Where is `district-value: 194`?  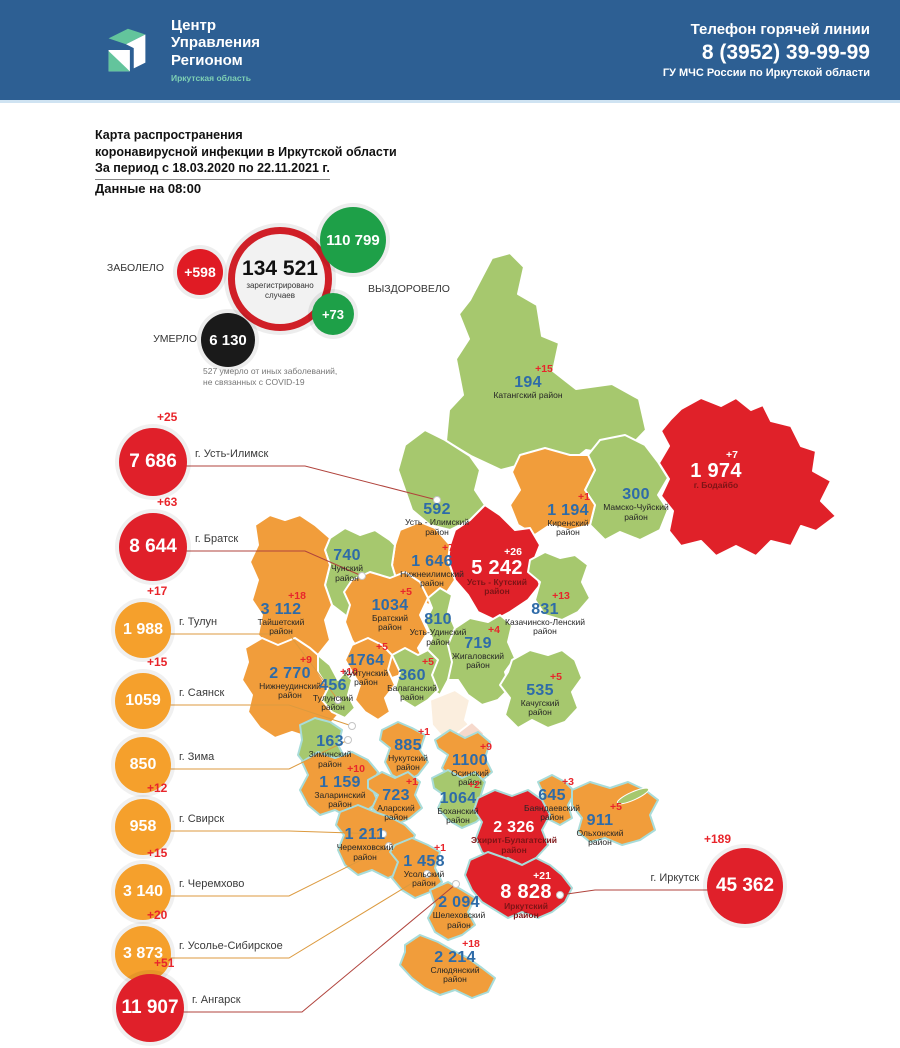
district-value: 194 is located at coordinates (528, 382).